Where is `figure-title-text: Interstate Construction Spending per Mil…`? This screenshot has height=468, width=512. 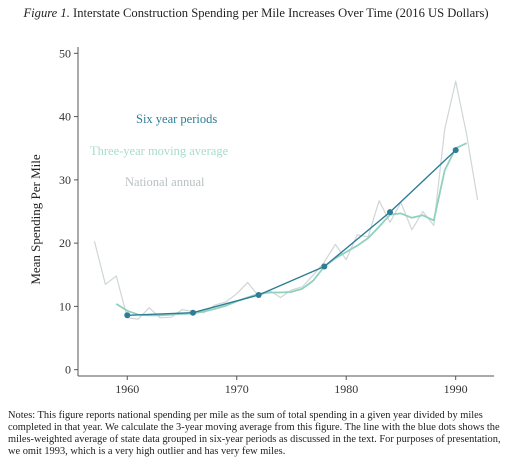
figure-title-text: Interstate Construction Spending per Mil… is located at coordinates (281, 13).